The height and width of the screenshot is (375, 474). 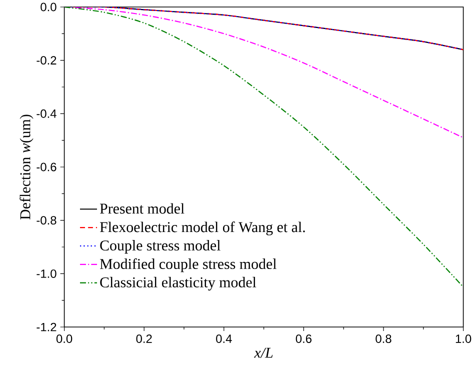 What do you see at coordinates (224, 338) in the screenshot?
I see `x-tick-label: 0.4` at bounding box center [224, 338].